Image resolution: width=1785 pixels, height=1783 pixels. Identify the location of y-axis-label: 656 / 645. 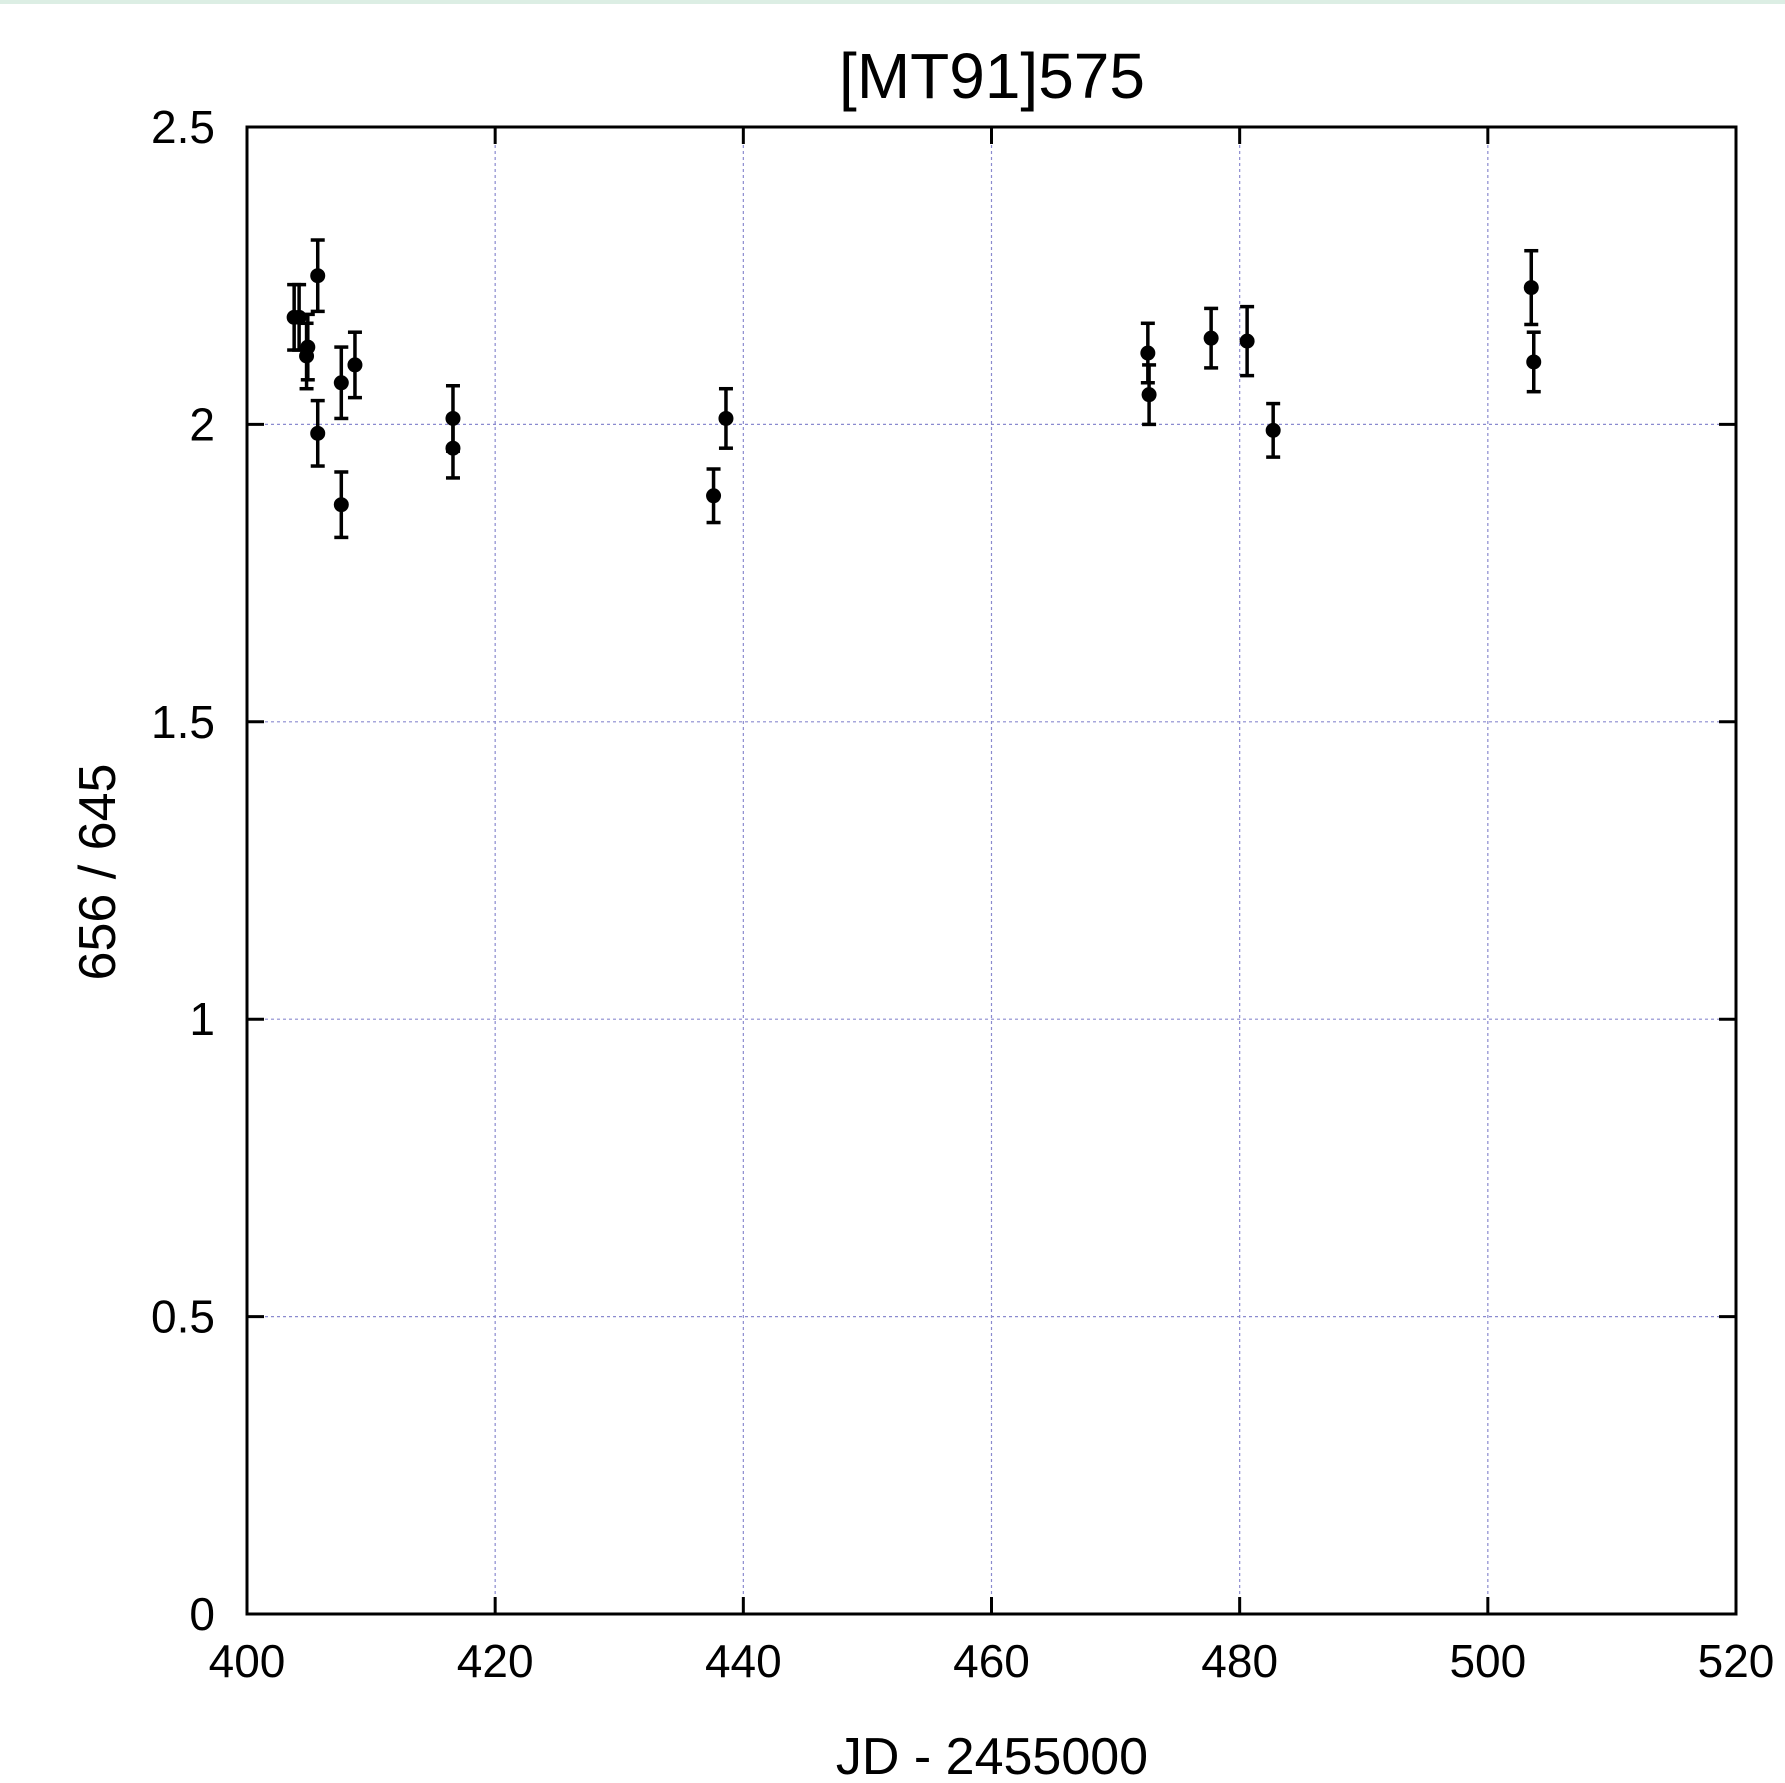
(98, 872).